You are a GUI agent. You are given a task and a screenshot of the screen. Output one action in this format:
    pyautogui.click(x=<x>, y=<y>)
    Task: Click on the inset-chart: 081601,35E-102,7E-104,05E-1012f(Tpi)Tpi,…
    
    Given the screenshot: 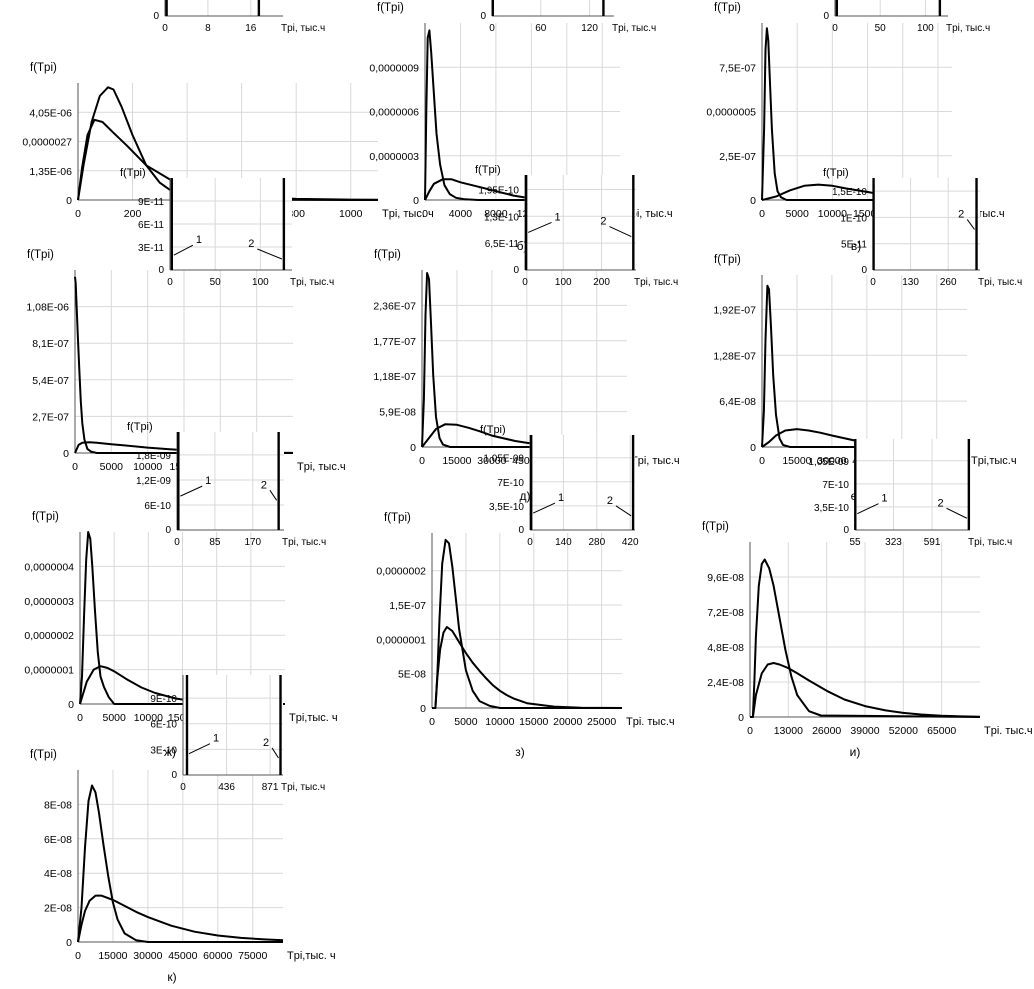 What is the action you would take?
    pyautogui.click(x=239, y=17)
    